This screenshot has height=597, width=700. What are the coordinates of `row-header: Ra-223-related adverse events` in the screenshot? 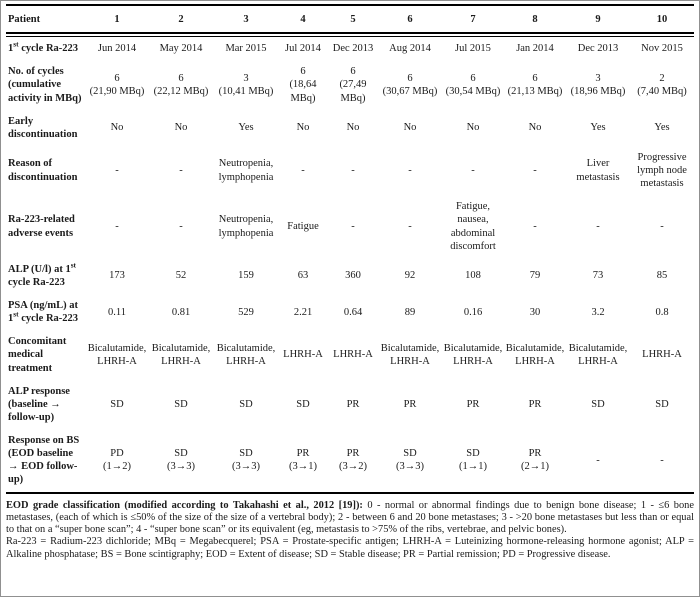 It's located at (41, 226).